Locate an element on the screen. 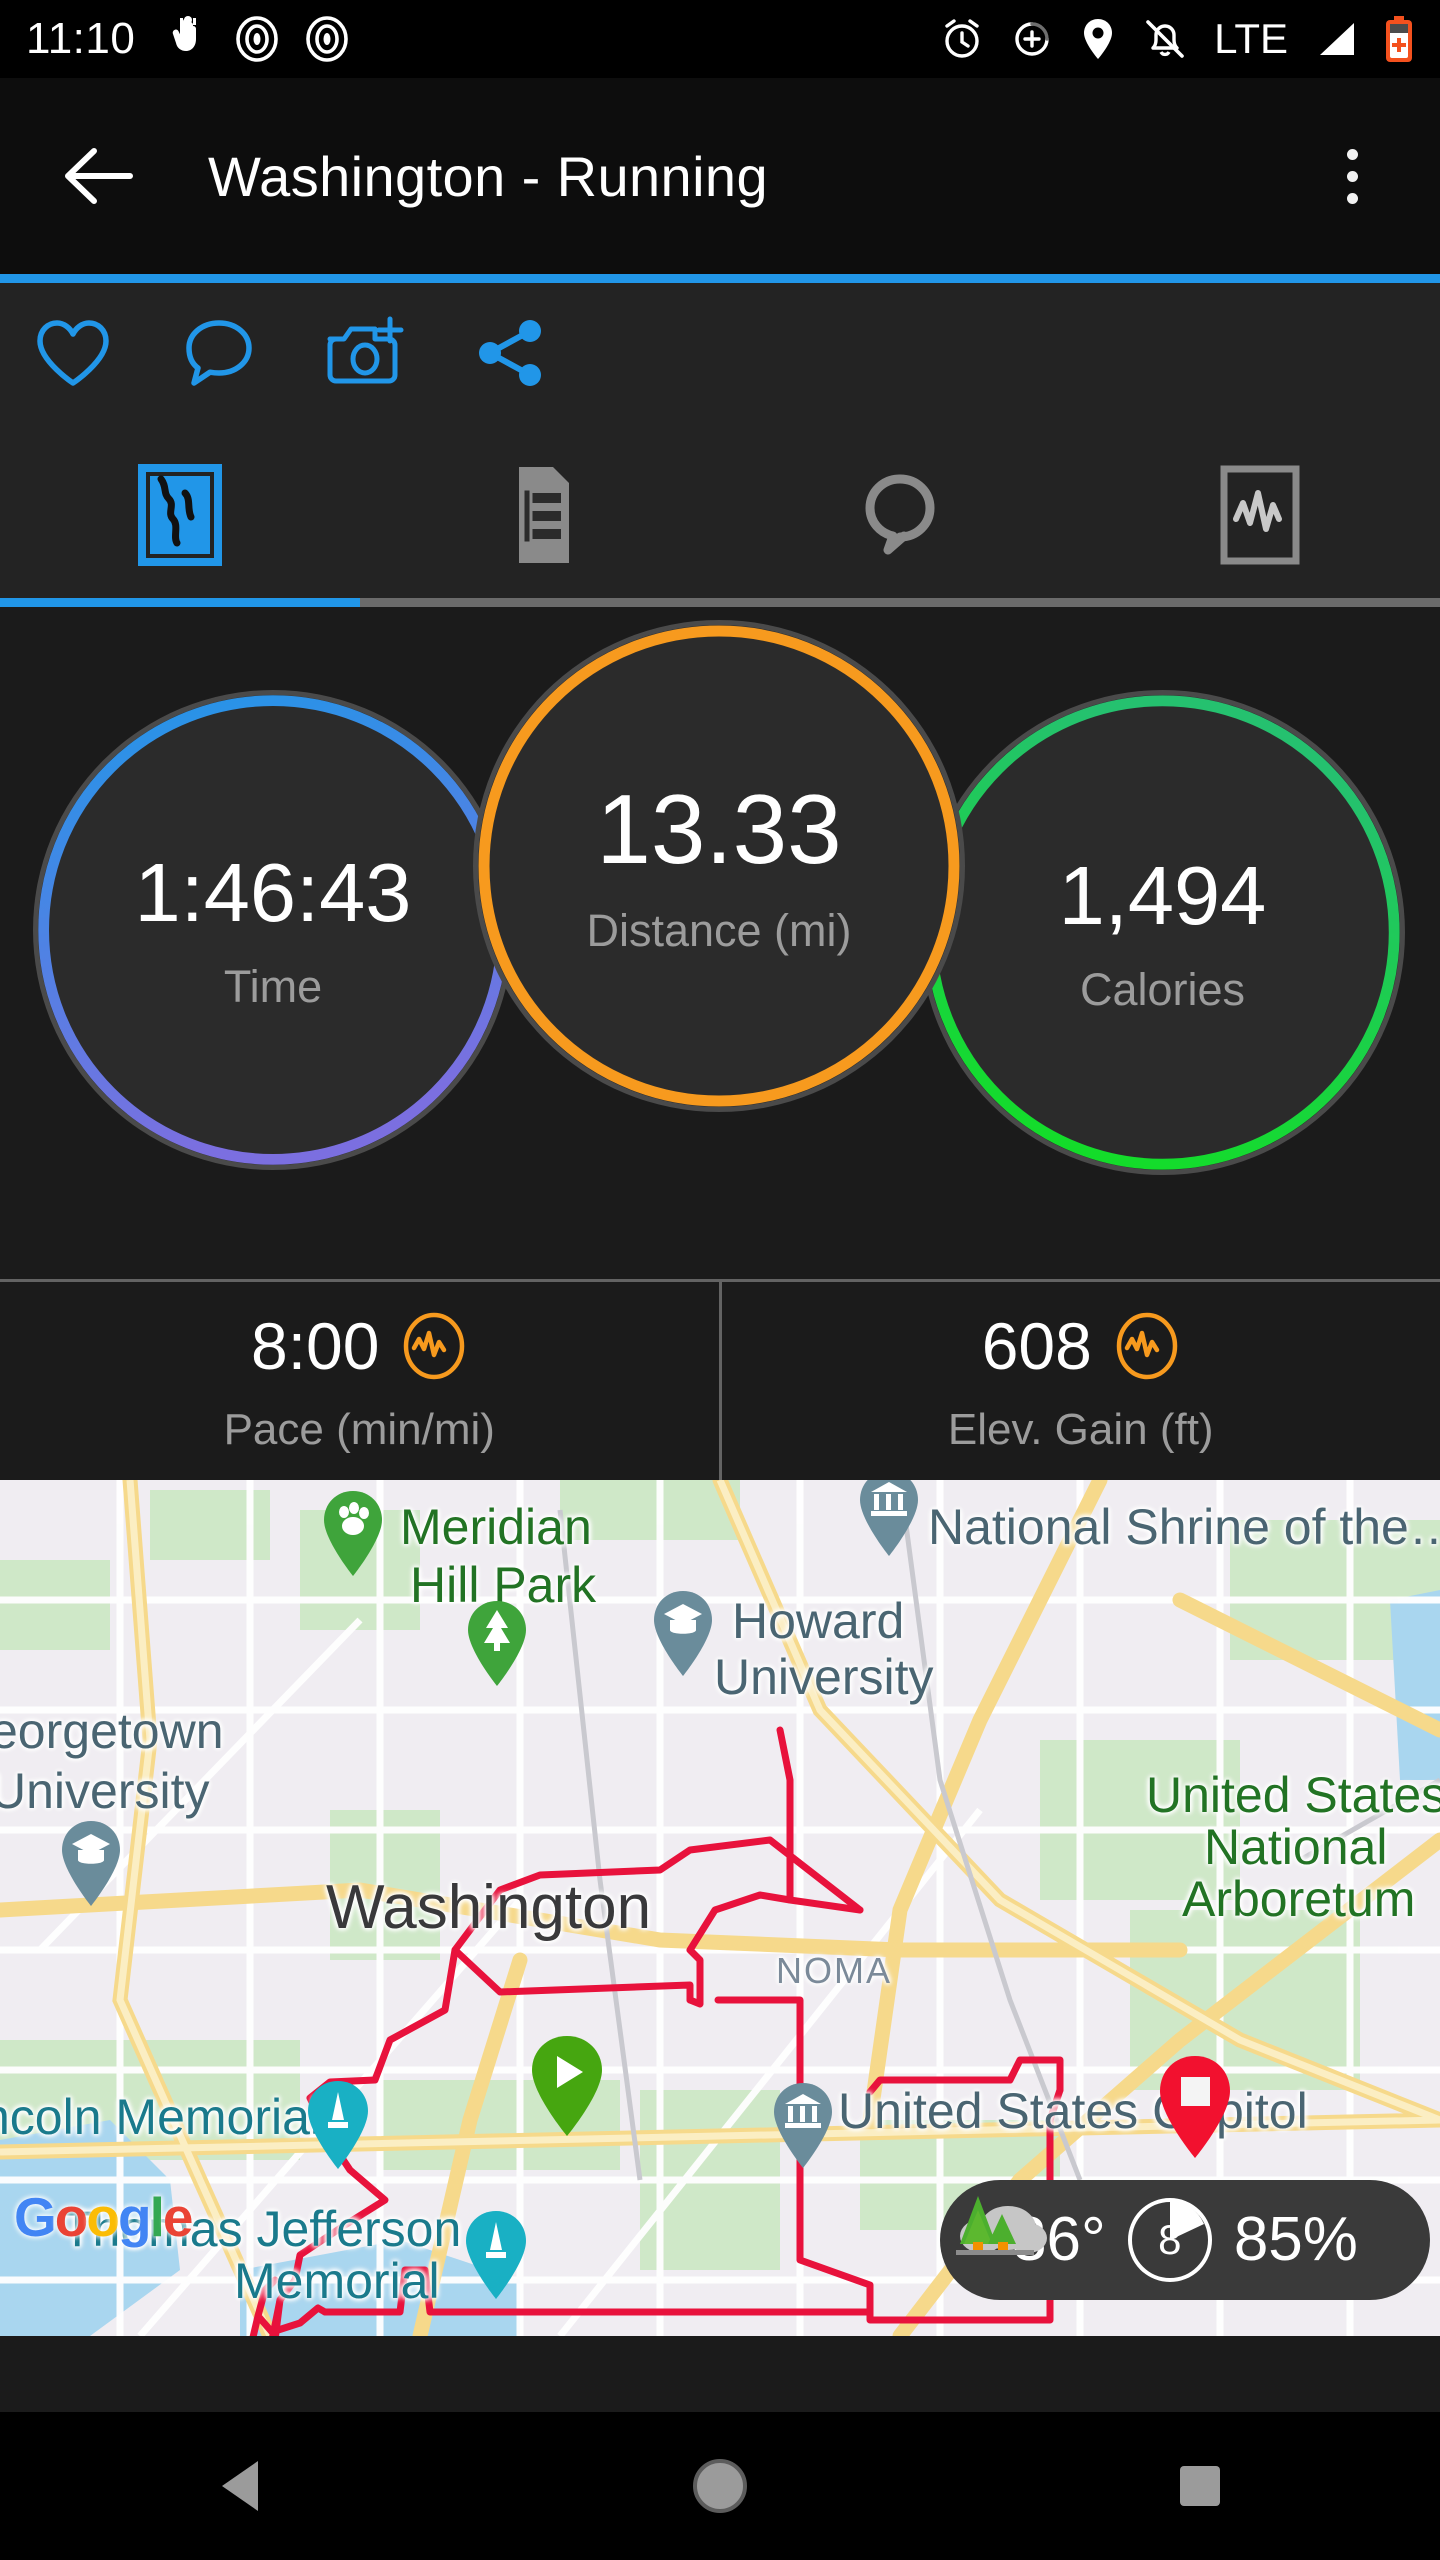  back-arrow-icon is located at coordinates (98, 176).